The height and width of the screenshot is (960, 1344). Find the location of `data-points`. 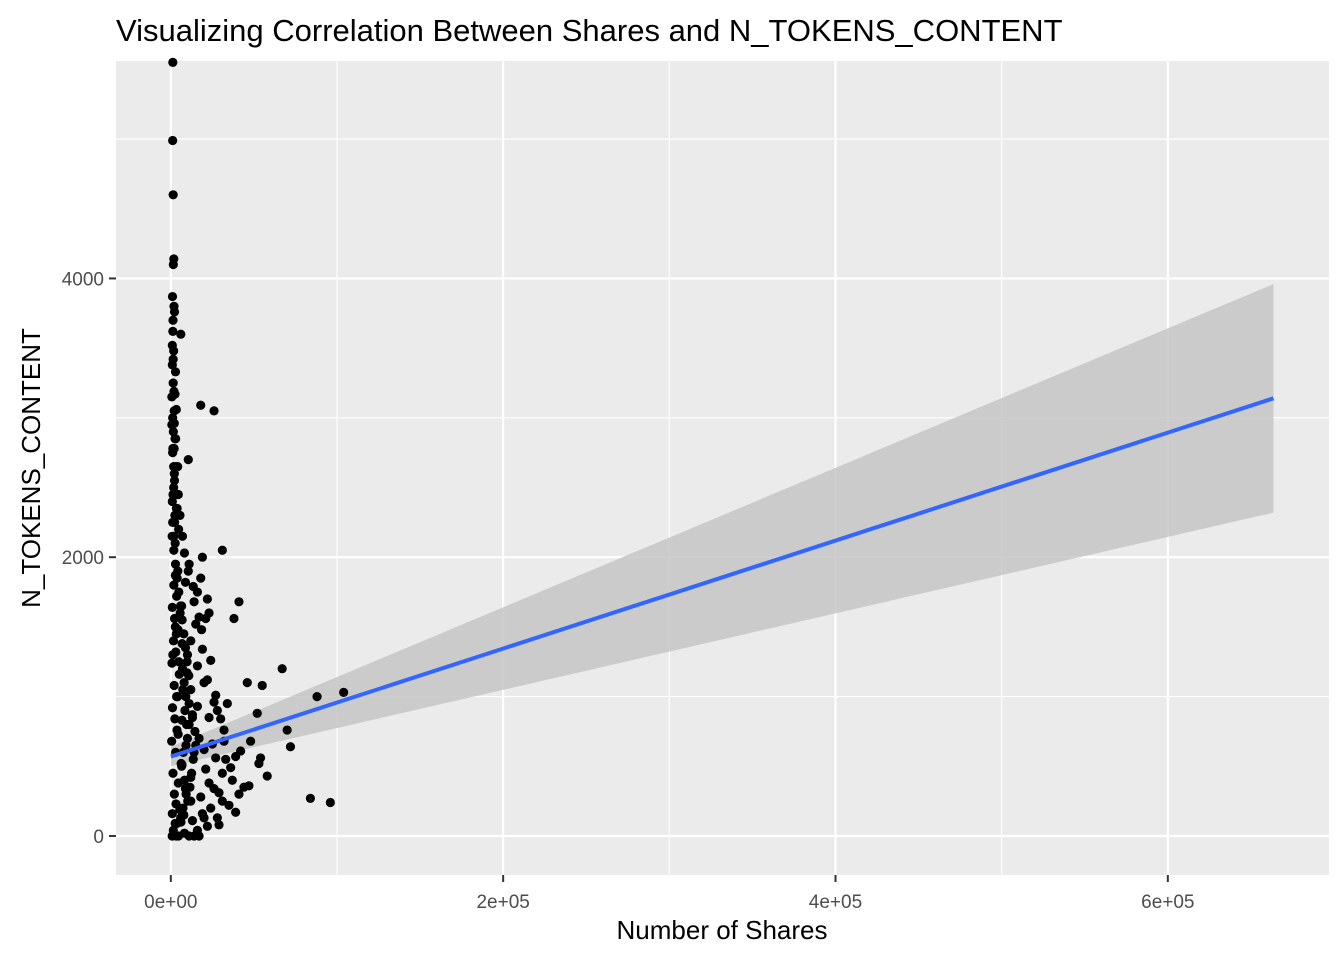

data-points is located at coordinates (258, 449).